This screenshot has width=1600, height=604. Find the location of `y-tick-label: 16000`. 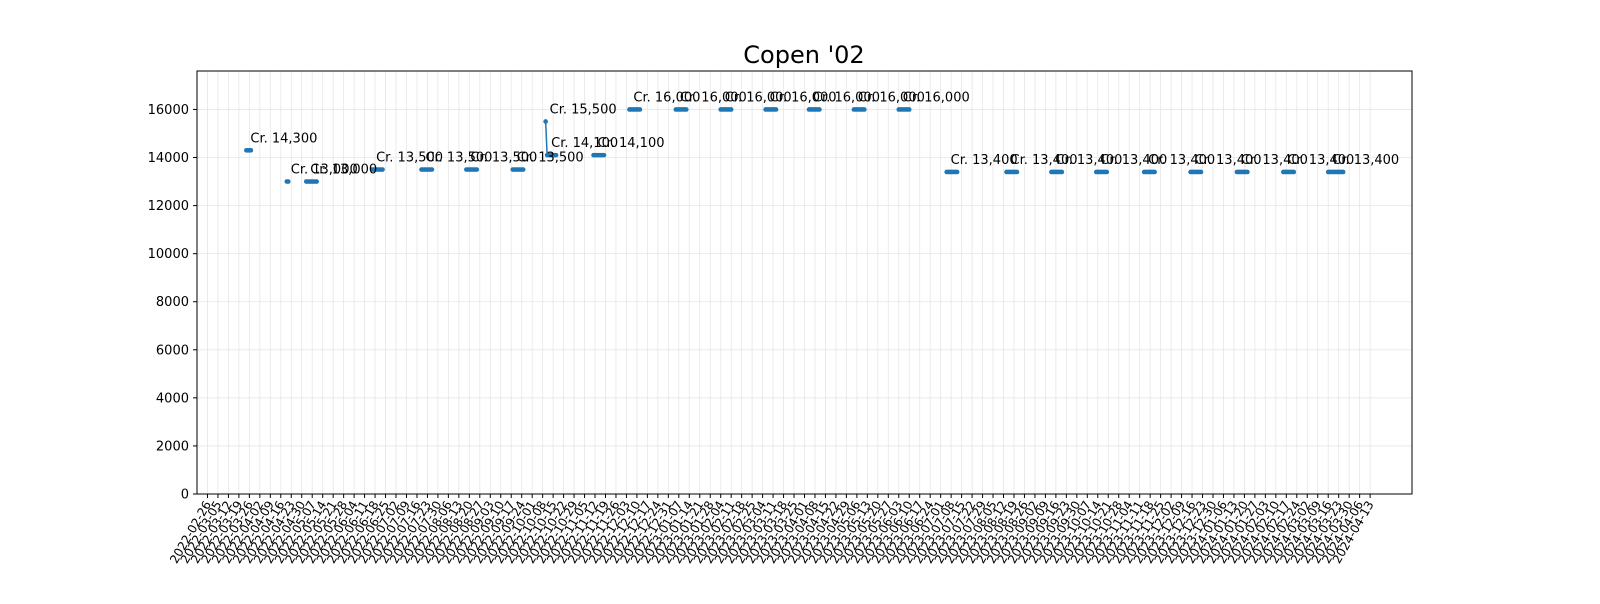

y-tick-label: 16000 is located at coordinates (168, 110).